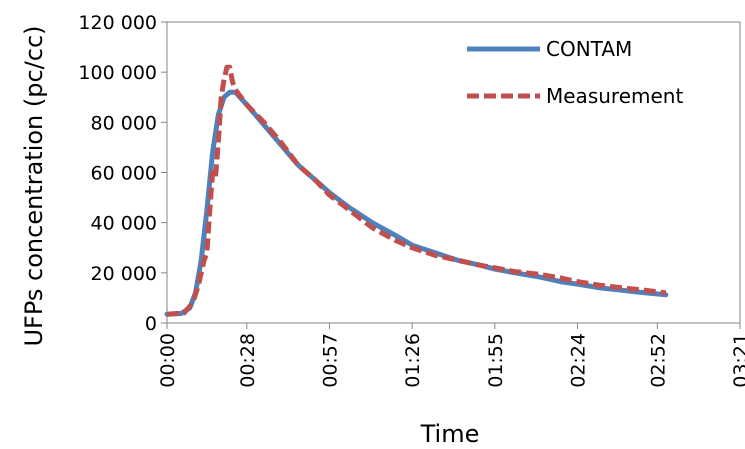 This screenshot has width=745, height=449. What do you see at coordinates (124, 274) in the screenshot?
I see `y-tick-label: 20 000` at bounding box center [124, 274].